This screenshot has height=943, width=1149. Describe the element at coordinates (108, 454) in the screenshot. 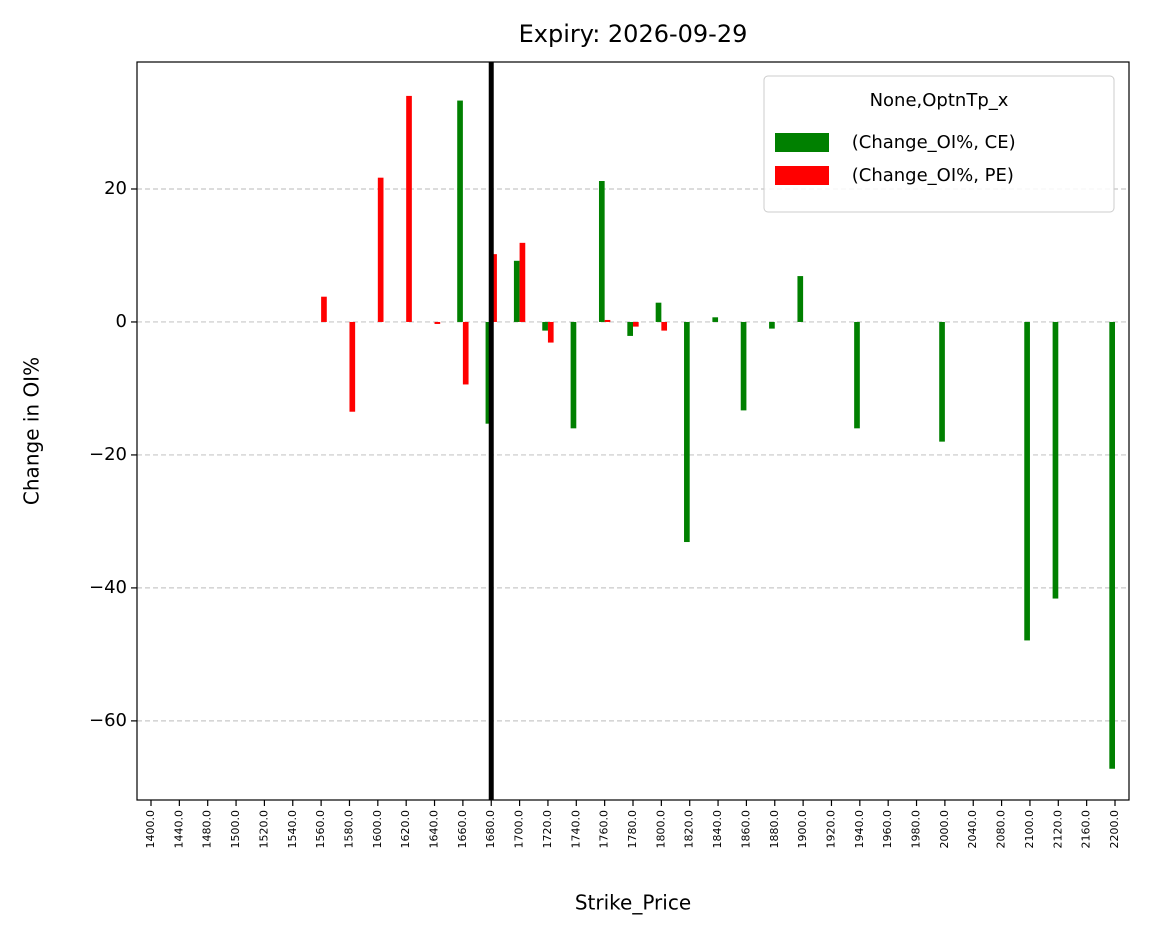

I see `y-tick-label: −20` at that location.